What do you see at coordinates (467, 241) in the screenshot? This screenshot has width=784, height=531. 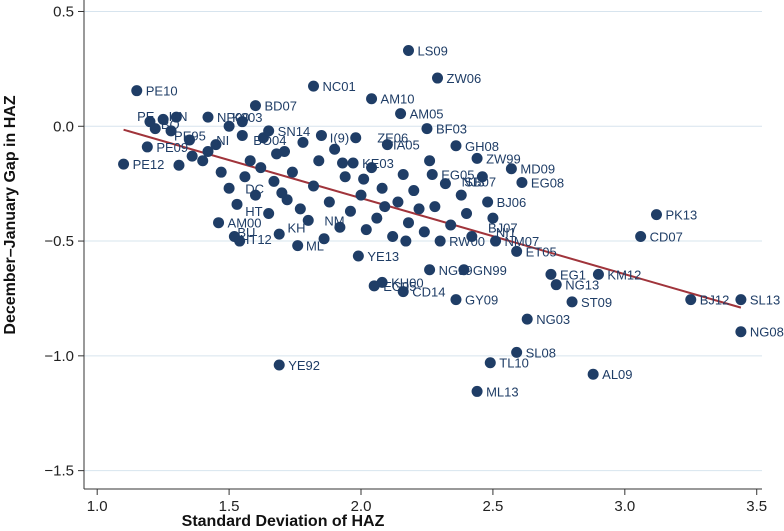 I see `point-label: RW00` at bounding box center [467, 241].